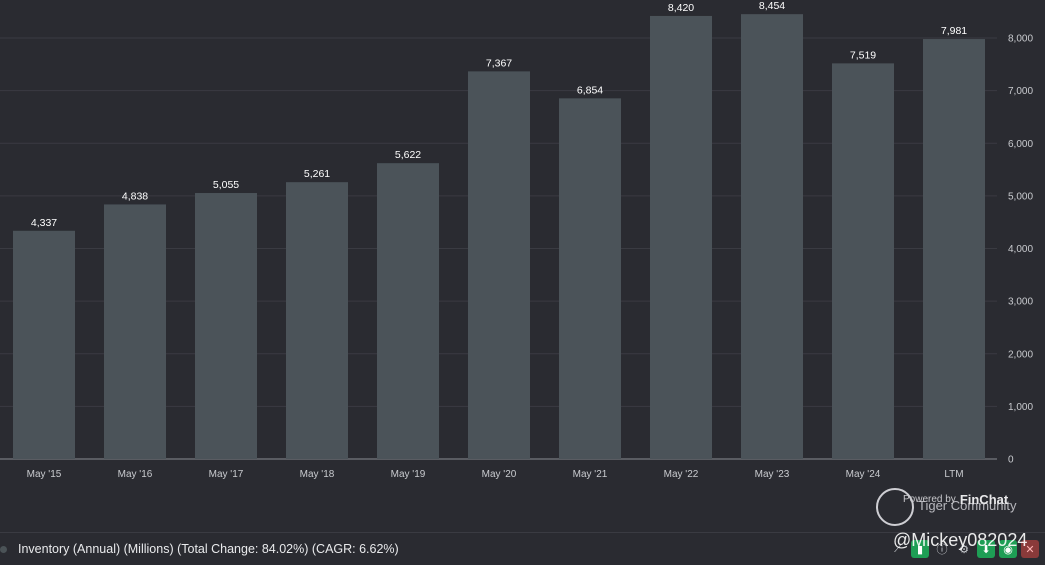 The width and height of the screenshot is (1045, 565). I want to click on y-tick-label: 0, so click(1011, 460).